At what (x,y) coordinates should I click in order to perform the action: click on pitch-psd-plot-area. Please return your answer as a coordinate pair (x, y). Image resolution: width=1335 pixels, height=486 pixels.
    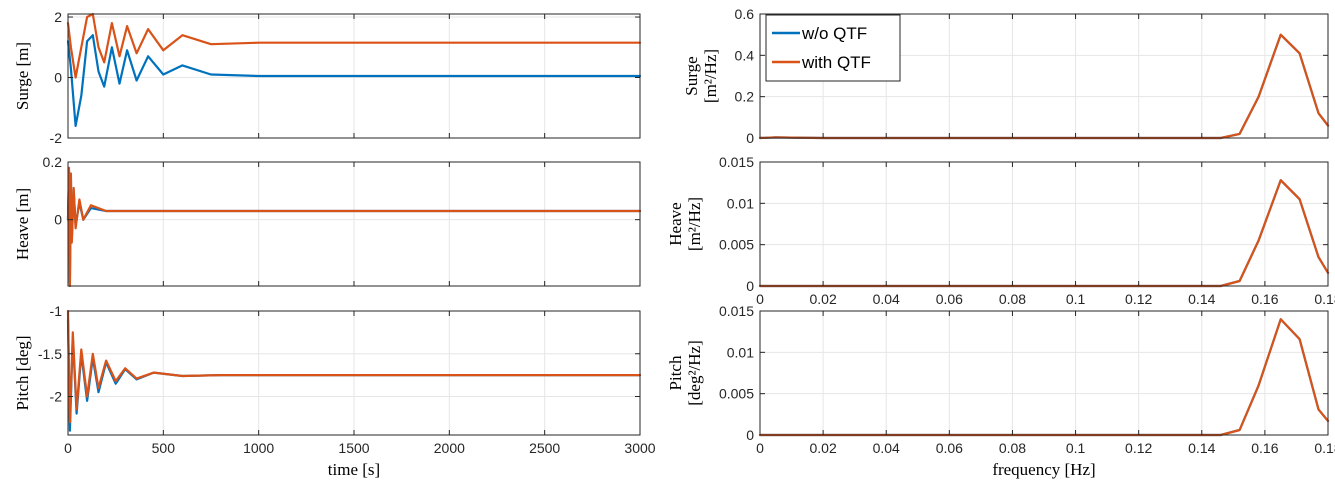
    Looking at the image, I should click on (1044, 373).